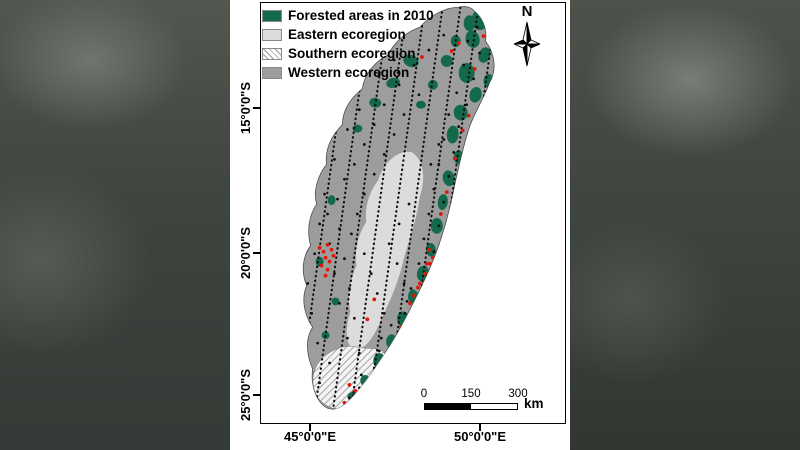 This screenshot has width=800, height=450. What do you see at coordinates (534, 403) in the screenshot?
I see `scale-unit: km` at bounding box center [534, 403].